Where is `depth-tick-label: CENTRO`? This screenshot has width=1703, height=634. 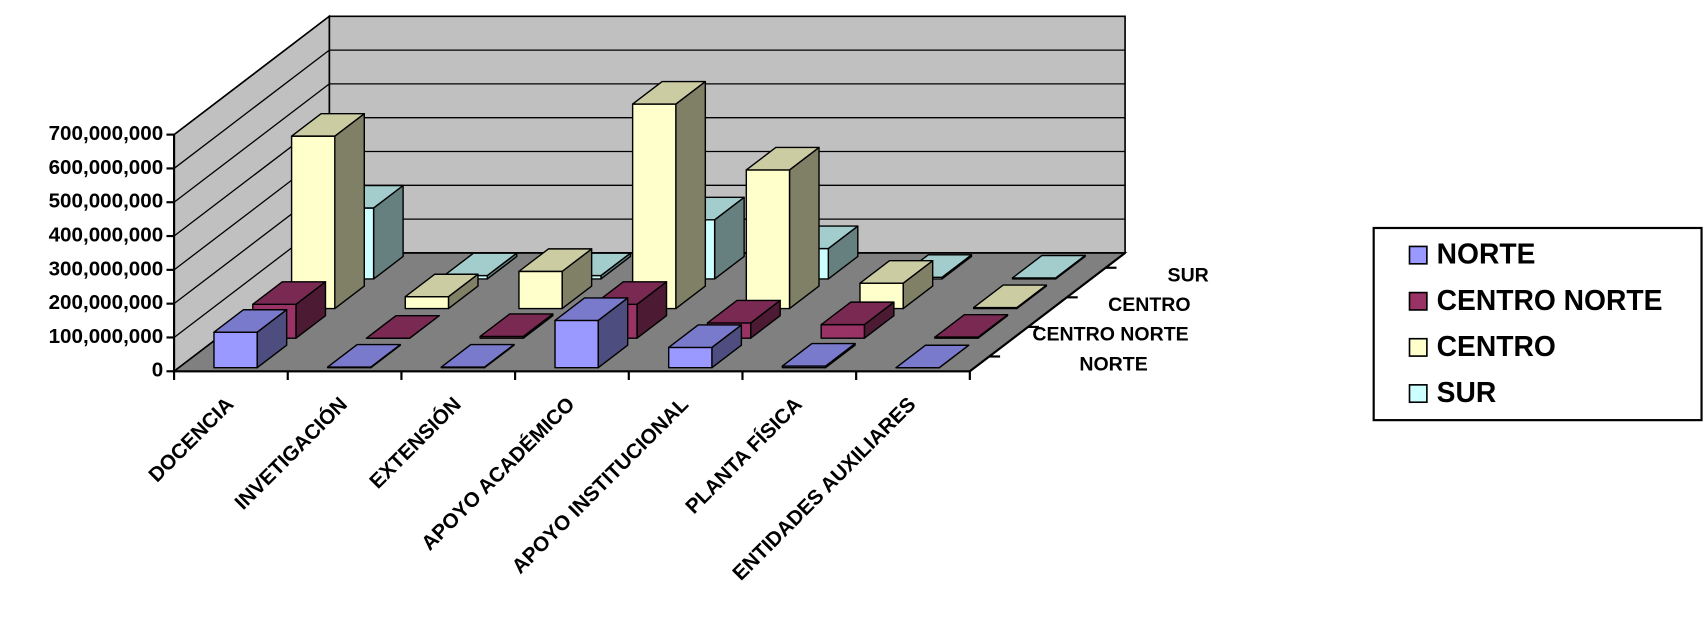
depth-tick-label: CENTRO is located at coordinates (1149, 305).